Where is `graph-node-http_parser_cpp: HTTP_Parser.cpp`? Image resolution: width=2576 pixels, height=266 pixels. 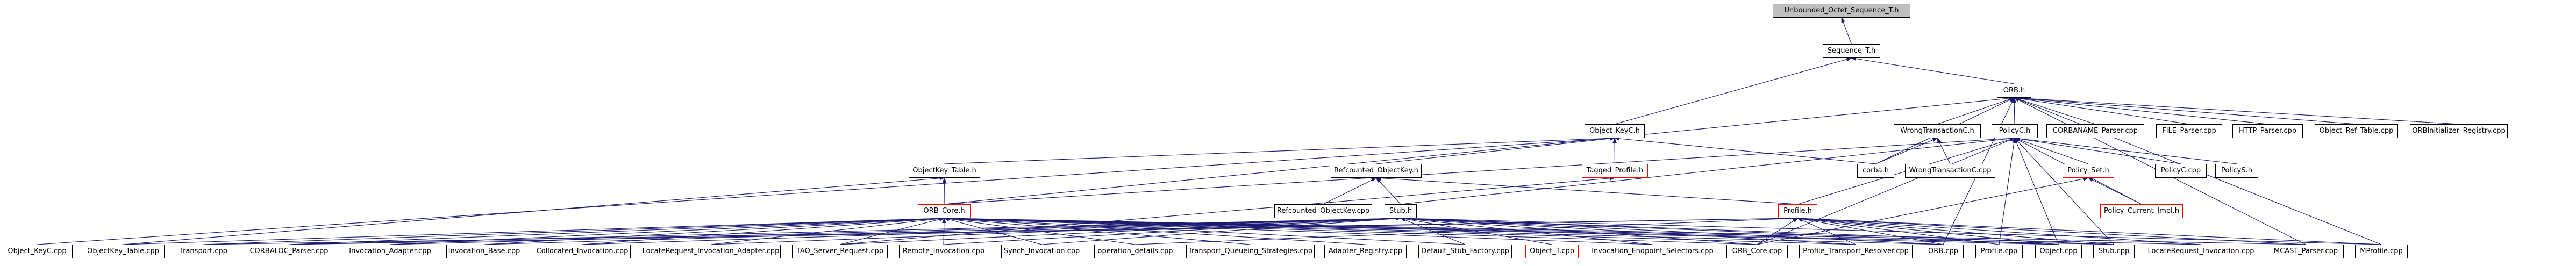 graph-node-http_parser_cpp: HTTP_Parser.cpp is located at coordinates (2267, 131).